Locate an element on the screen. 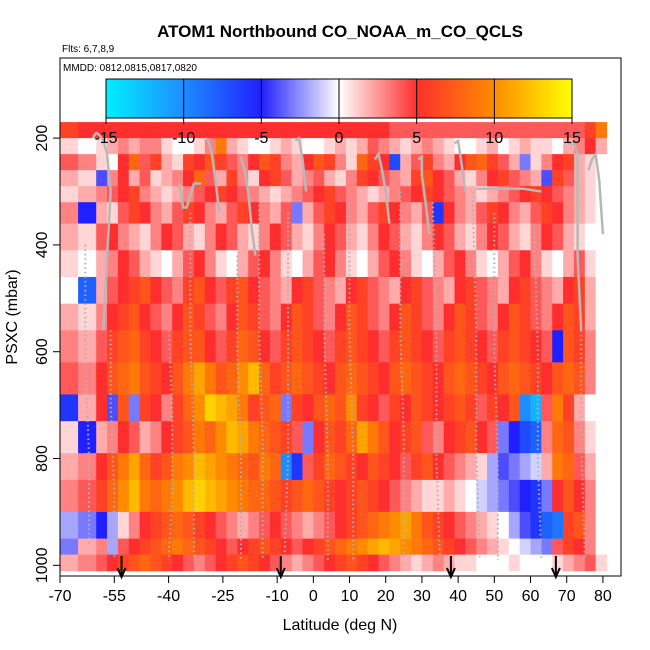  x-axis-tick-label: 80 is located at coordinates (603, 596).